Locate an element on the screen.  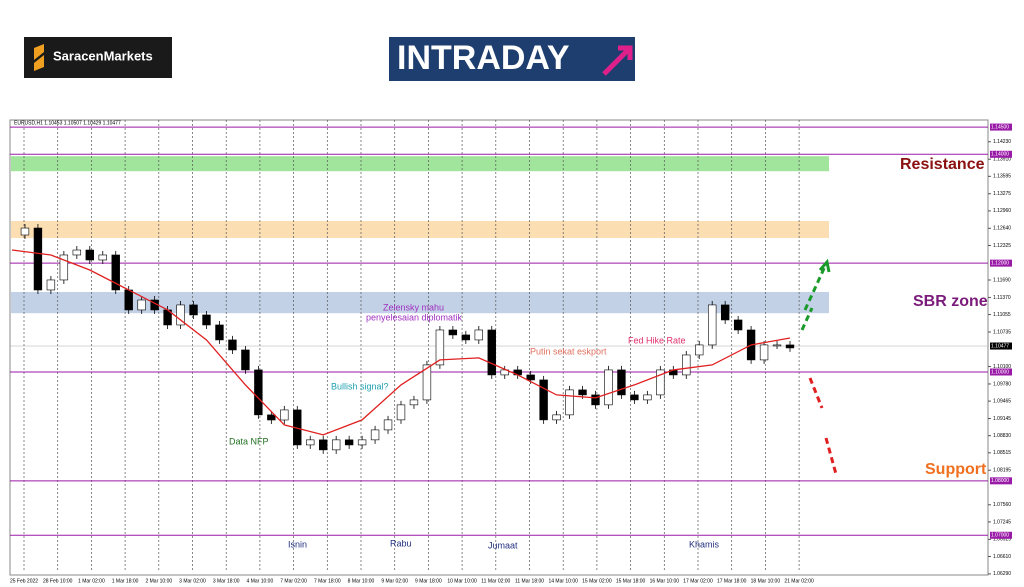
brand: SaracenMarkets is located at coordinates (103, 55).